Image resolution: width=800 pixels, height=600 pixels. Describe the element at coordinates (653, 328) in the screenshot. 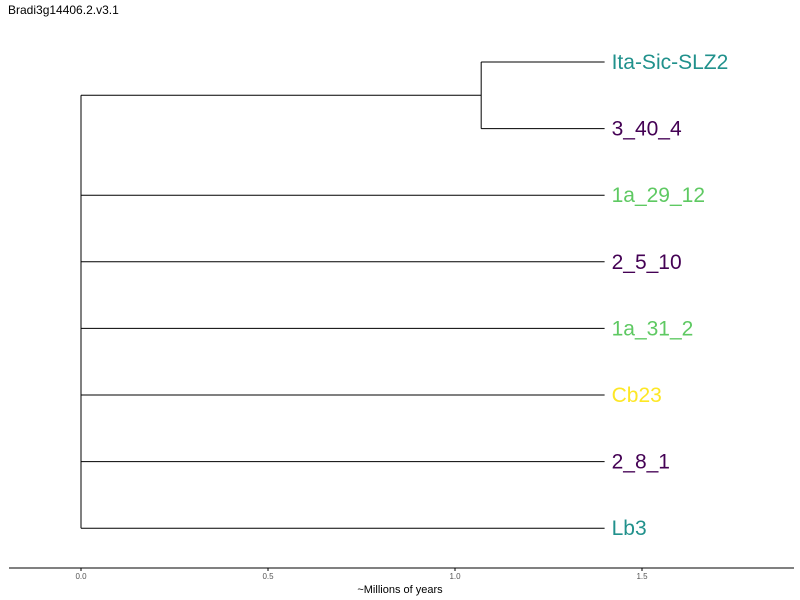

I see `tip-label: 1a_31_2` at that location.